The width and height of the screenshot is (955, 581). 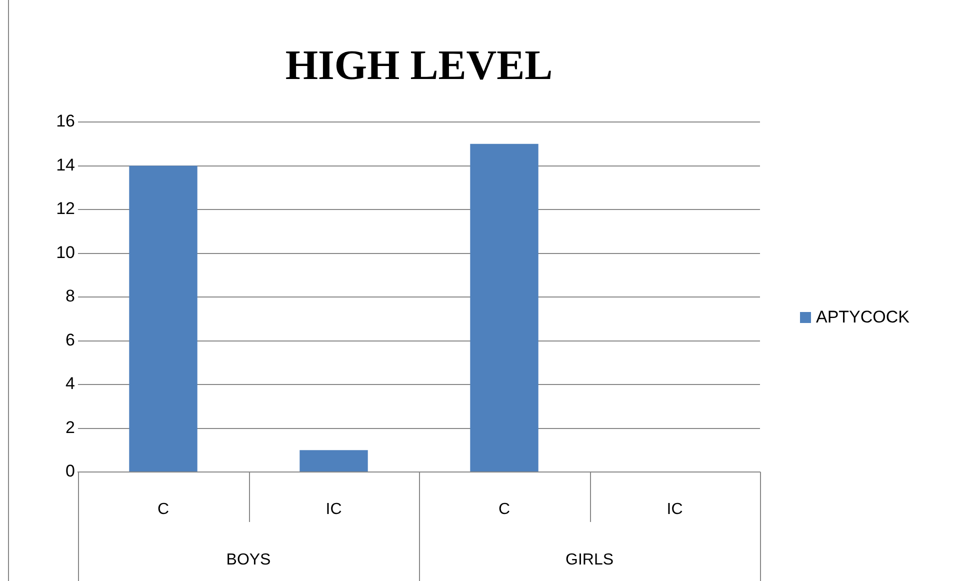 What do you see at coordinates (70, 384) in the screenshot?
I see `y-tick-label: 4` at bounding box center [70, 384].